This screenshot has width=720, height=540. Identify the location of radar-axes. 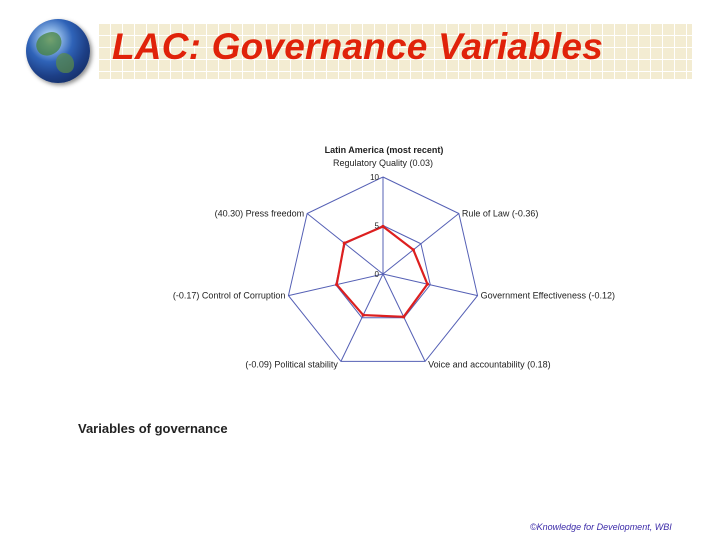
(383, 269).